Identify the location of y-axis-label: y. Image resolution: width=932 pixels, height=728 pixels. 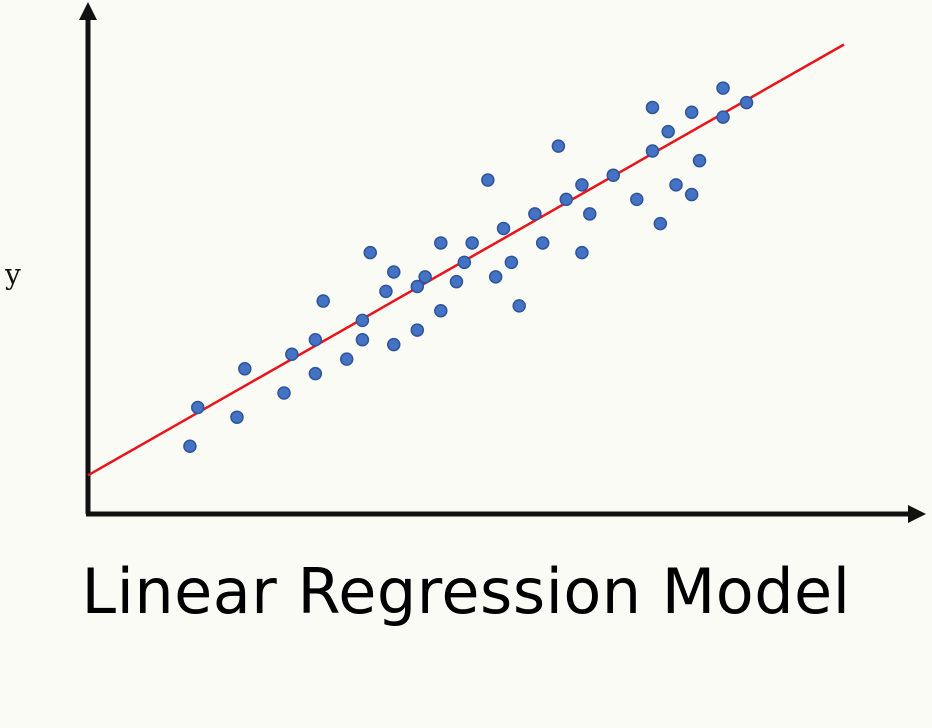
(13, 274).